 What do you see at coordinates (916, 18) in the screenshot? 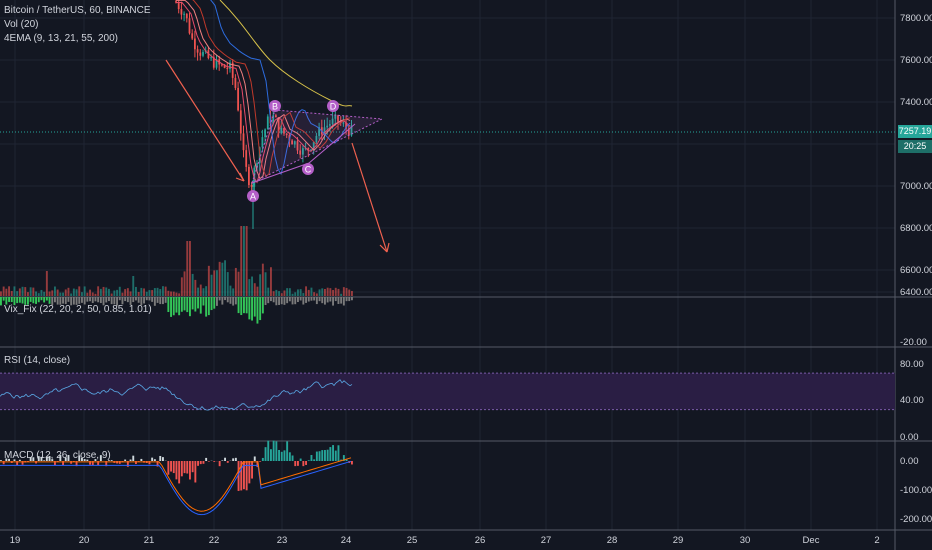
I see `price-tick-label: 7800.00` at bounding box center [916, 18].